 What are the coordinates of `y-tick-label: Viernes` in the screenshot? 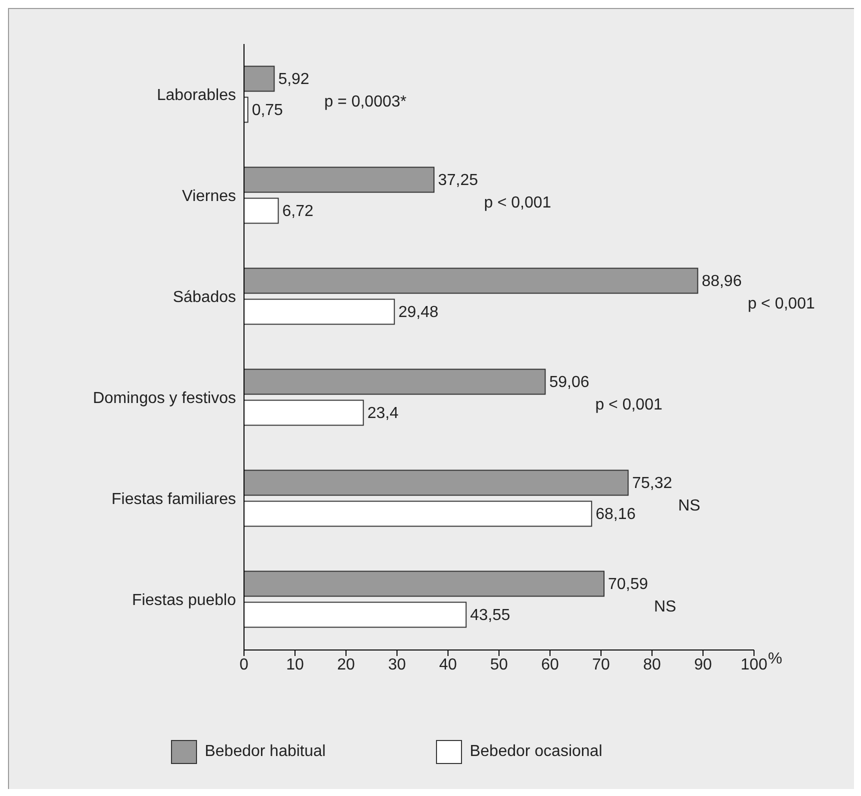 It's located at (209, 197).